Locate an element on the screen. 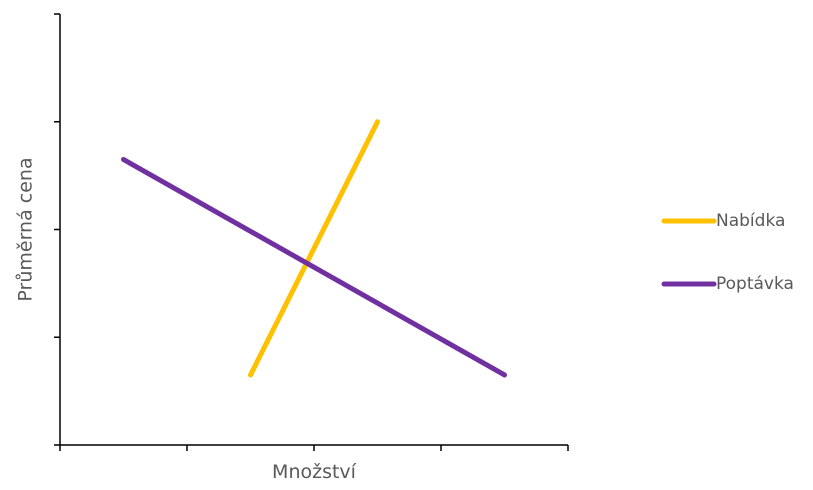 This screenshot has height=490, width=813. legend-item-poptavka: Poptávka is located at coordinates (727, 284).